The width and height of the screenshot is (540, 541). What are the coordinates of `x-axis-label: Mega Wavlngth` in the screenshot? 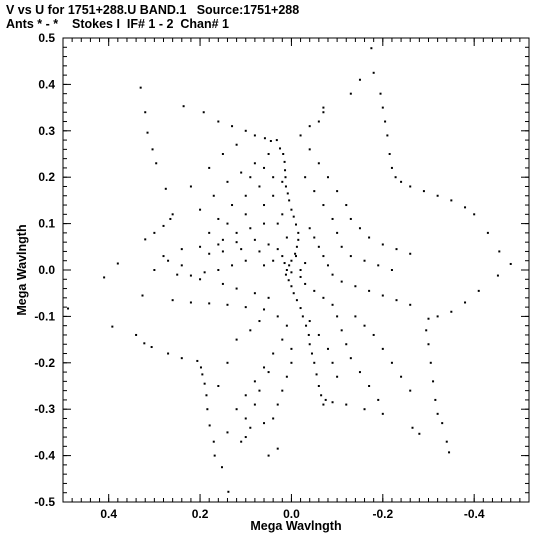 It's located at (295, 526).